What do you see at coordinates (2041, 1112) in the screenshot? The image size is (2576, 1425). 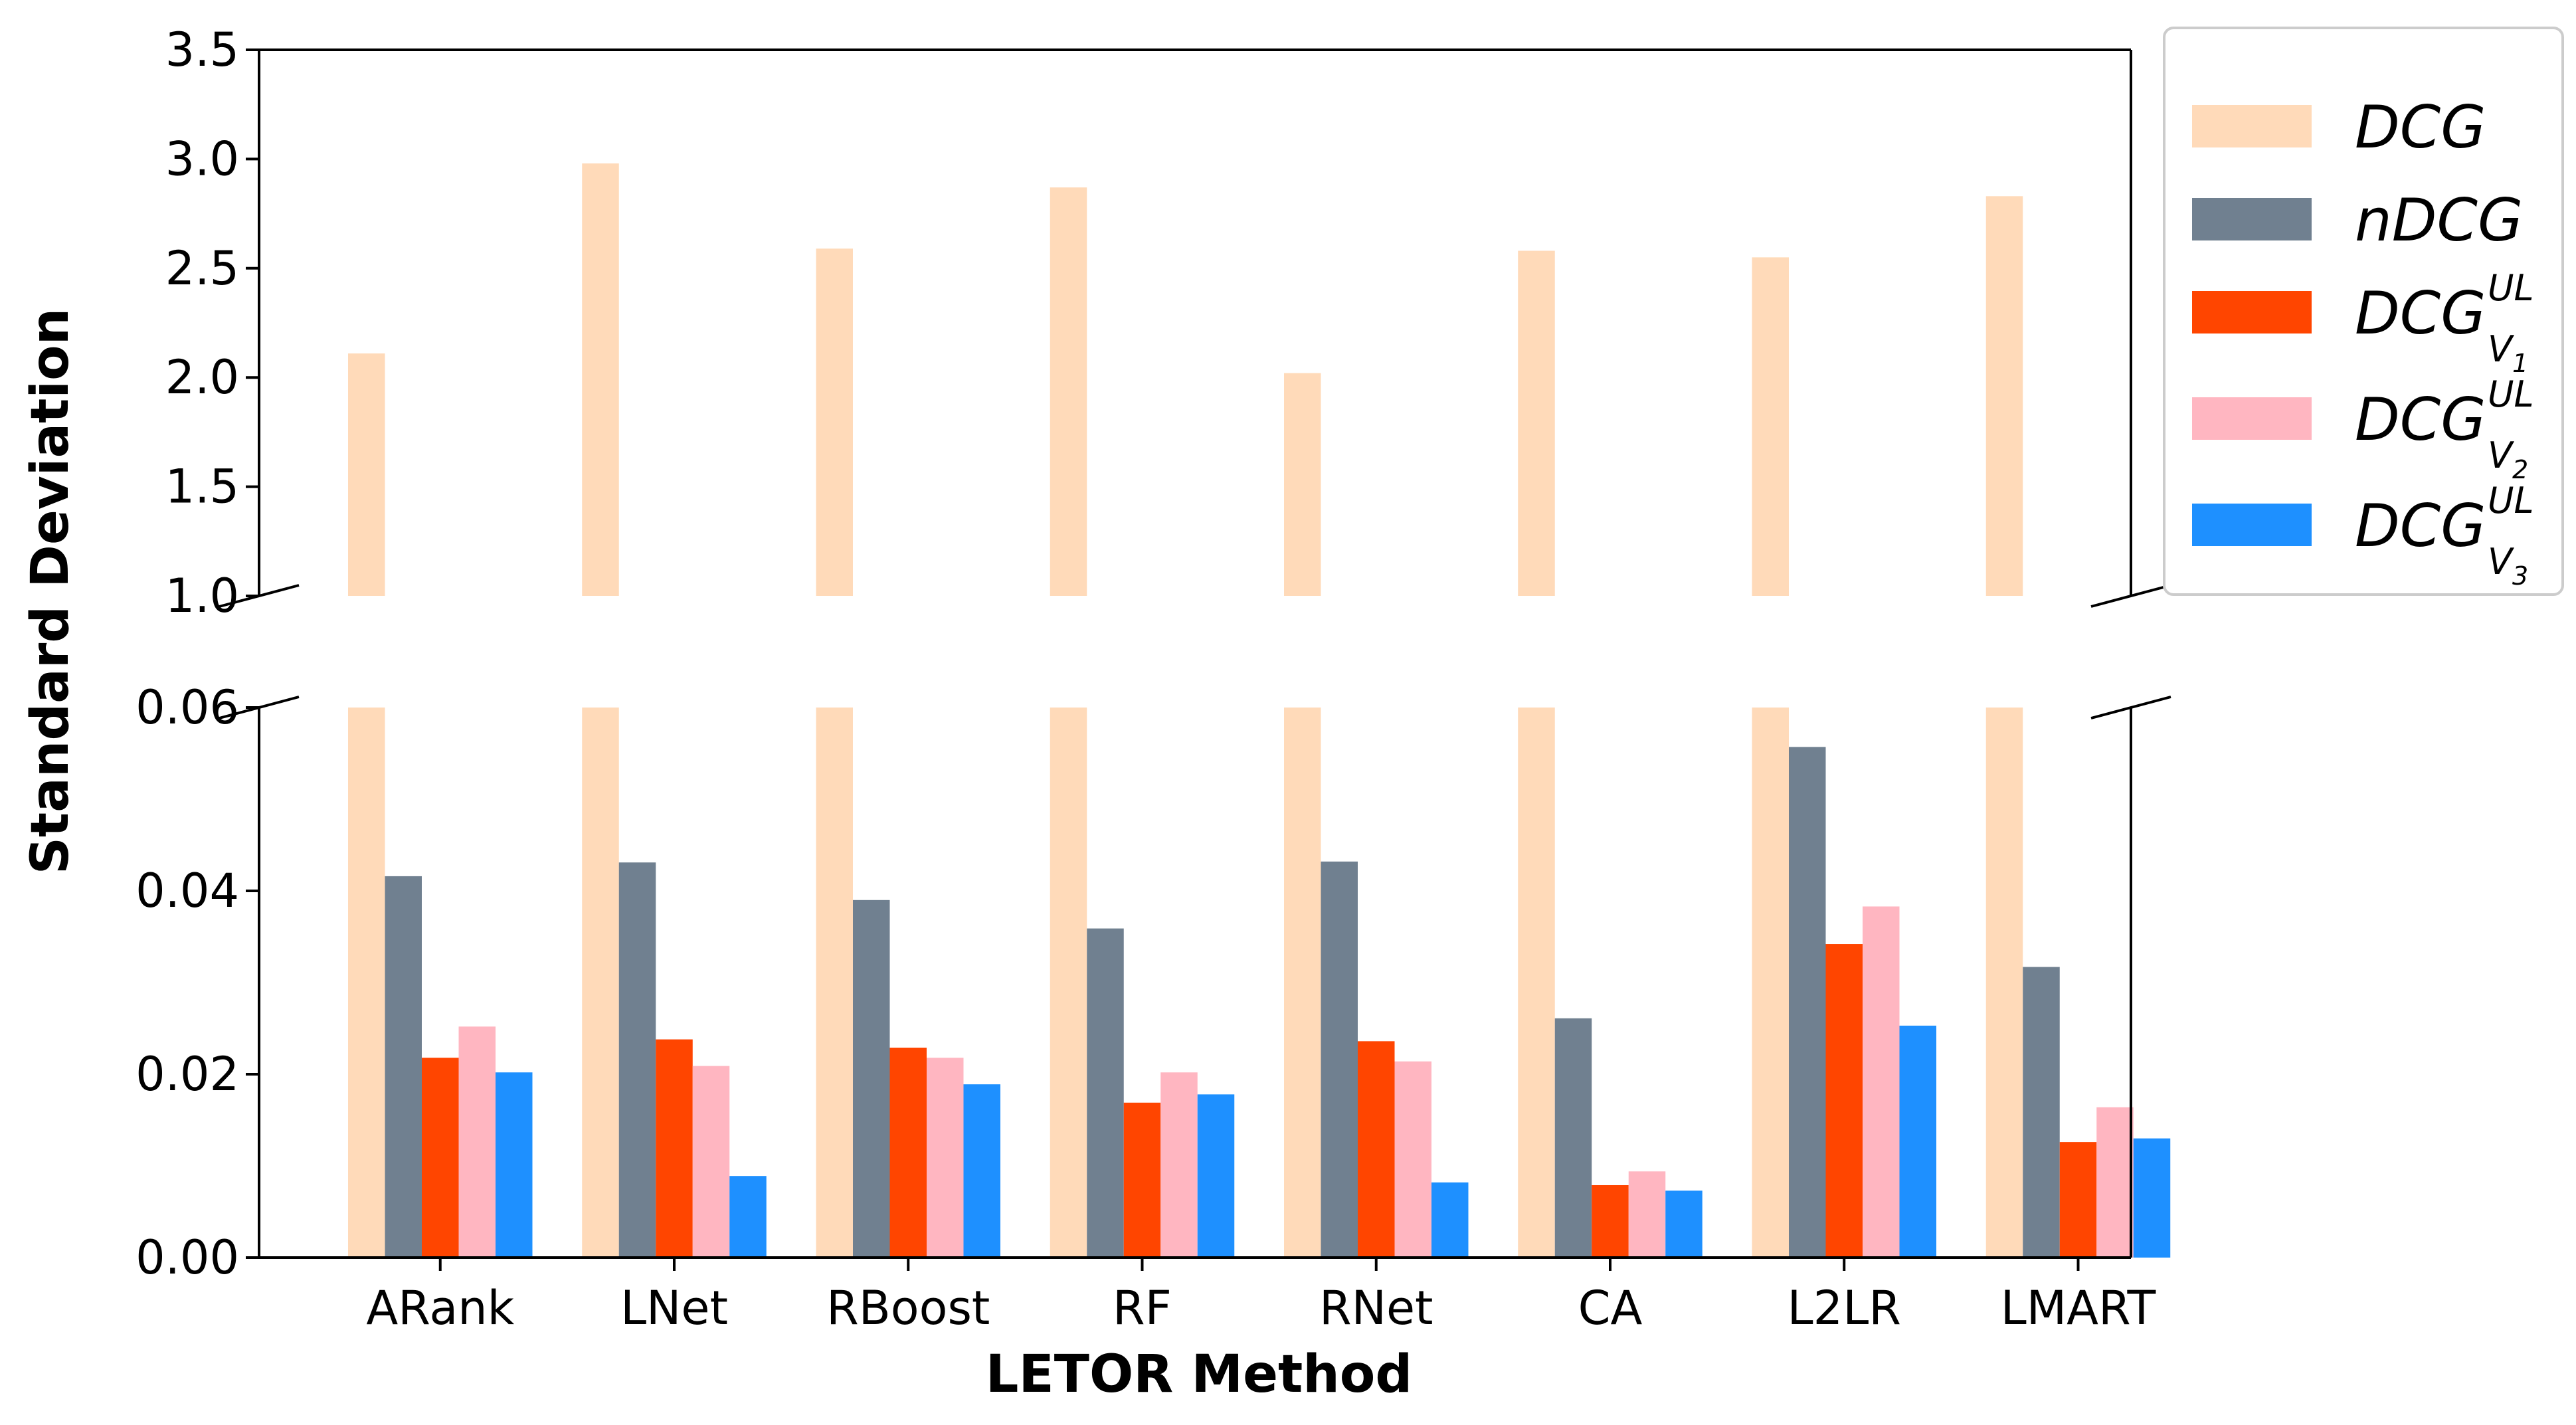 I see `bar-ndcg-lmart` at bounding box center [2041, 1112].